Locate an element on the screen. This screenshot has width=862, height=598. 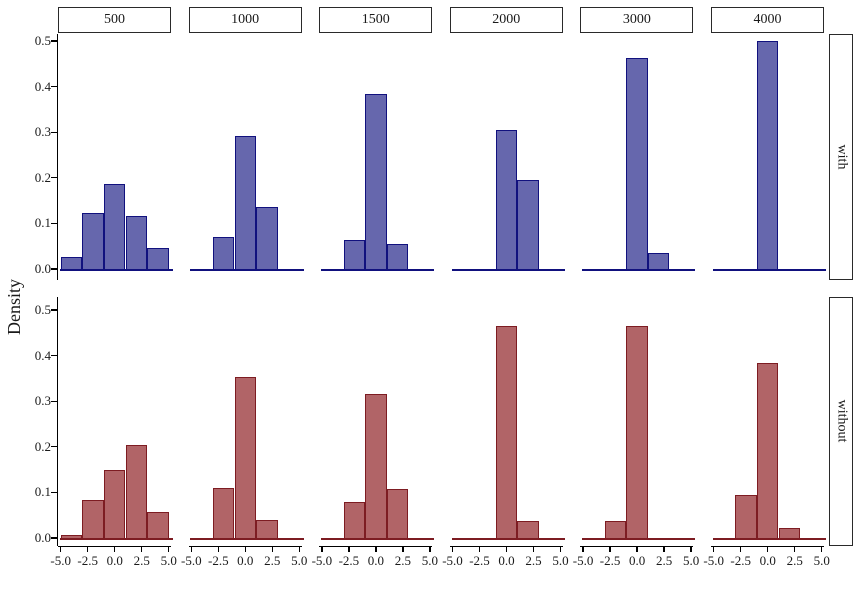
facet-row-label: with is located at coordinates (842, 157).